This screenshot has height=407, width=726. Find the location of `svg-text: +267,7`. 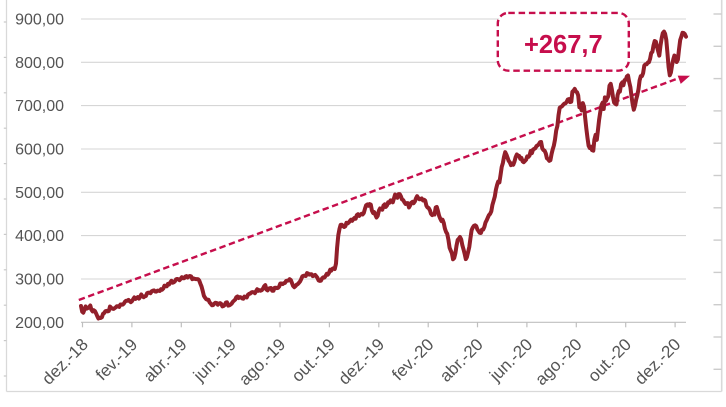

svg-text: +267,7 is located at coordinates (563, 45).